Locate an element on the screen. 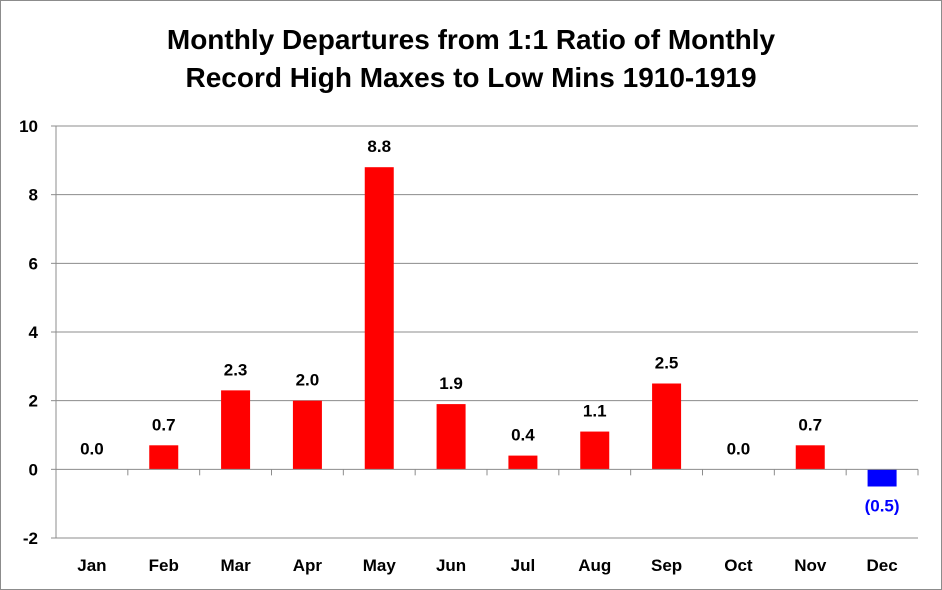  y-tick-label: 8 is located at coordinates (33, 195).